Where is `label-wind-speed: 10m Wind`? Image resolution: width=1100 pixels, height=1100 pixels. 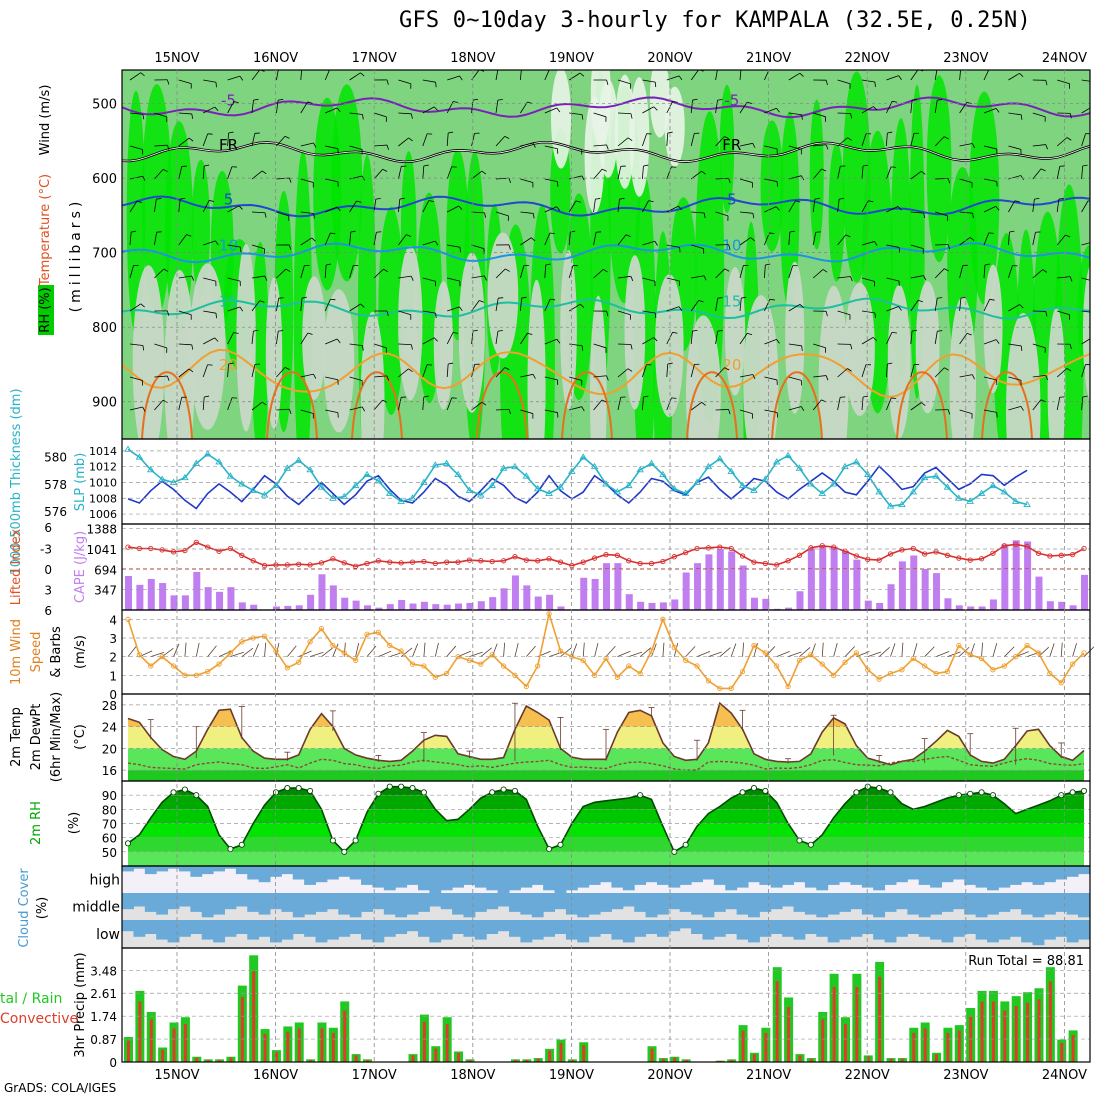
label-wind-speed: 10m Wind is located at coordinates (16, 652).